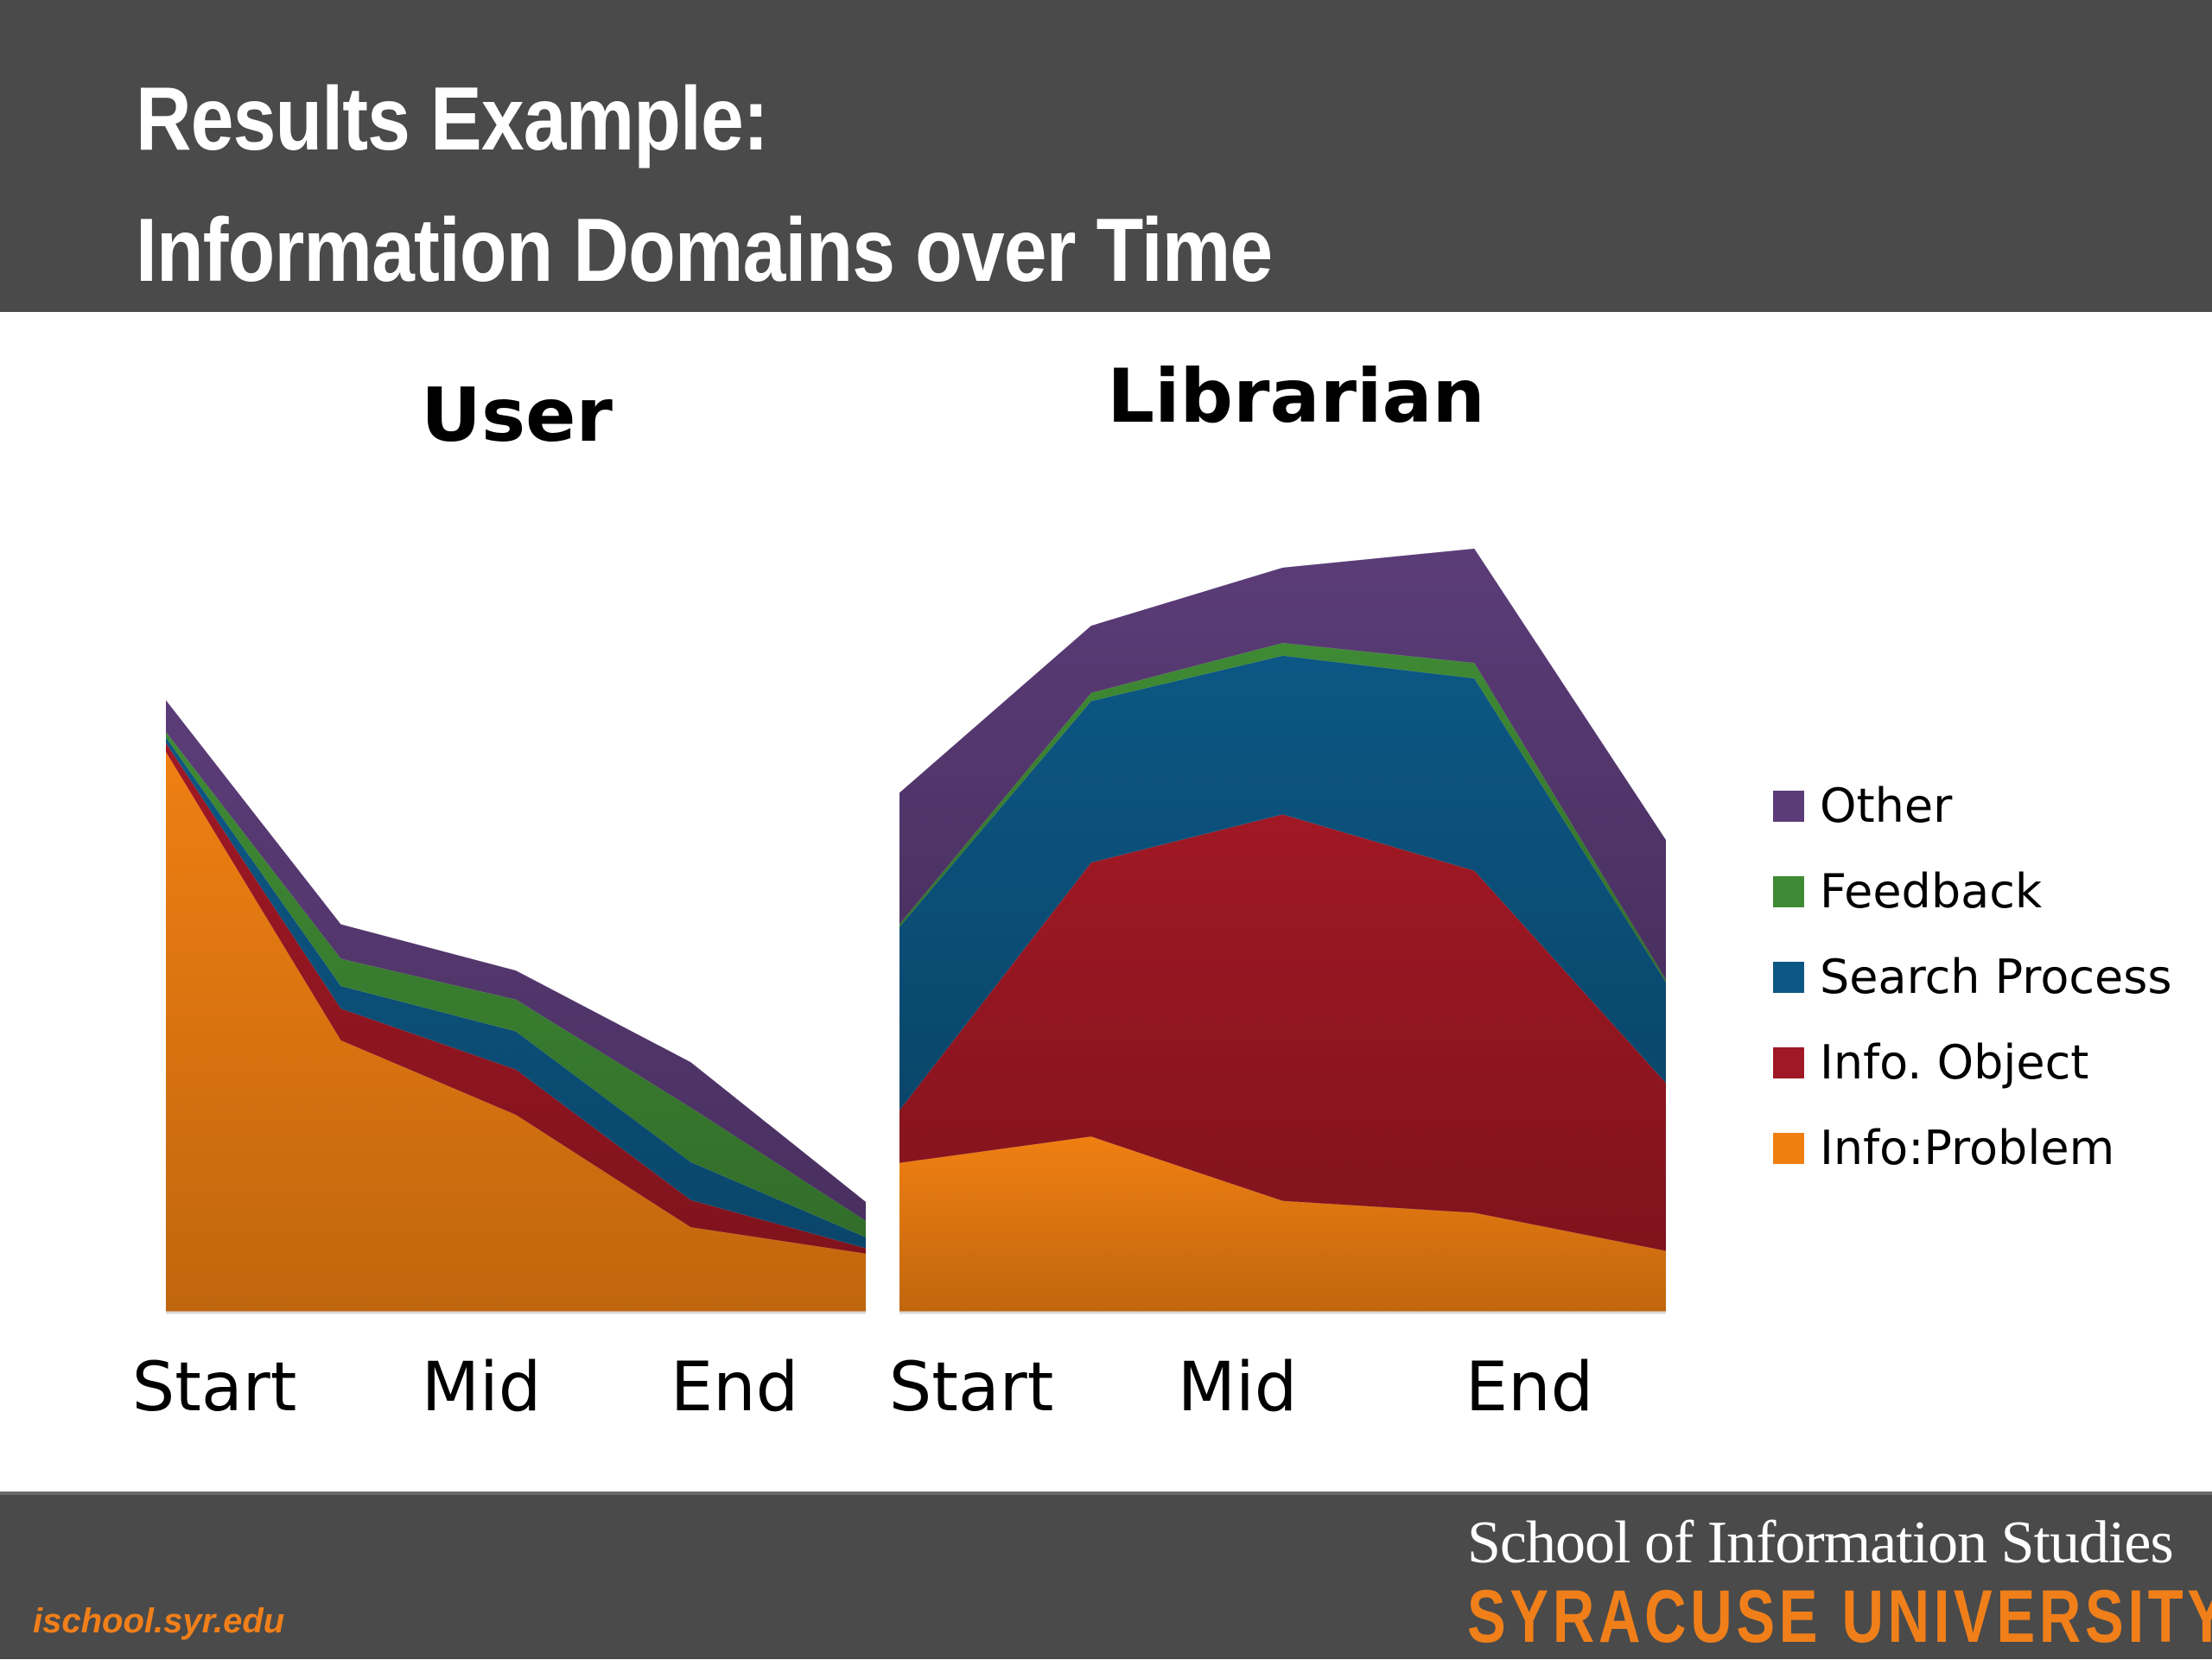  I want to click on librarian-area-search-process, so click(1282, 882).